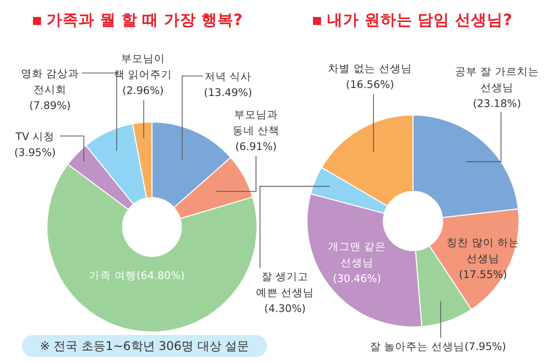 This screenshot has width=550, height=363. I want to click on data-label: (30.46%), so click(357, 279).